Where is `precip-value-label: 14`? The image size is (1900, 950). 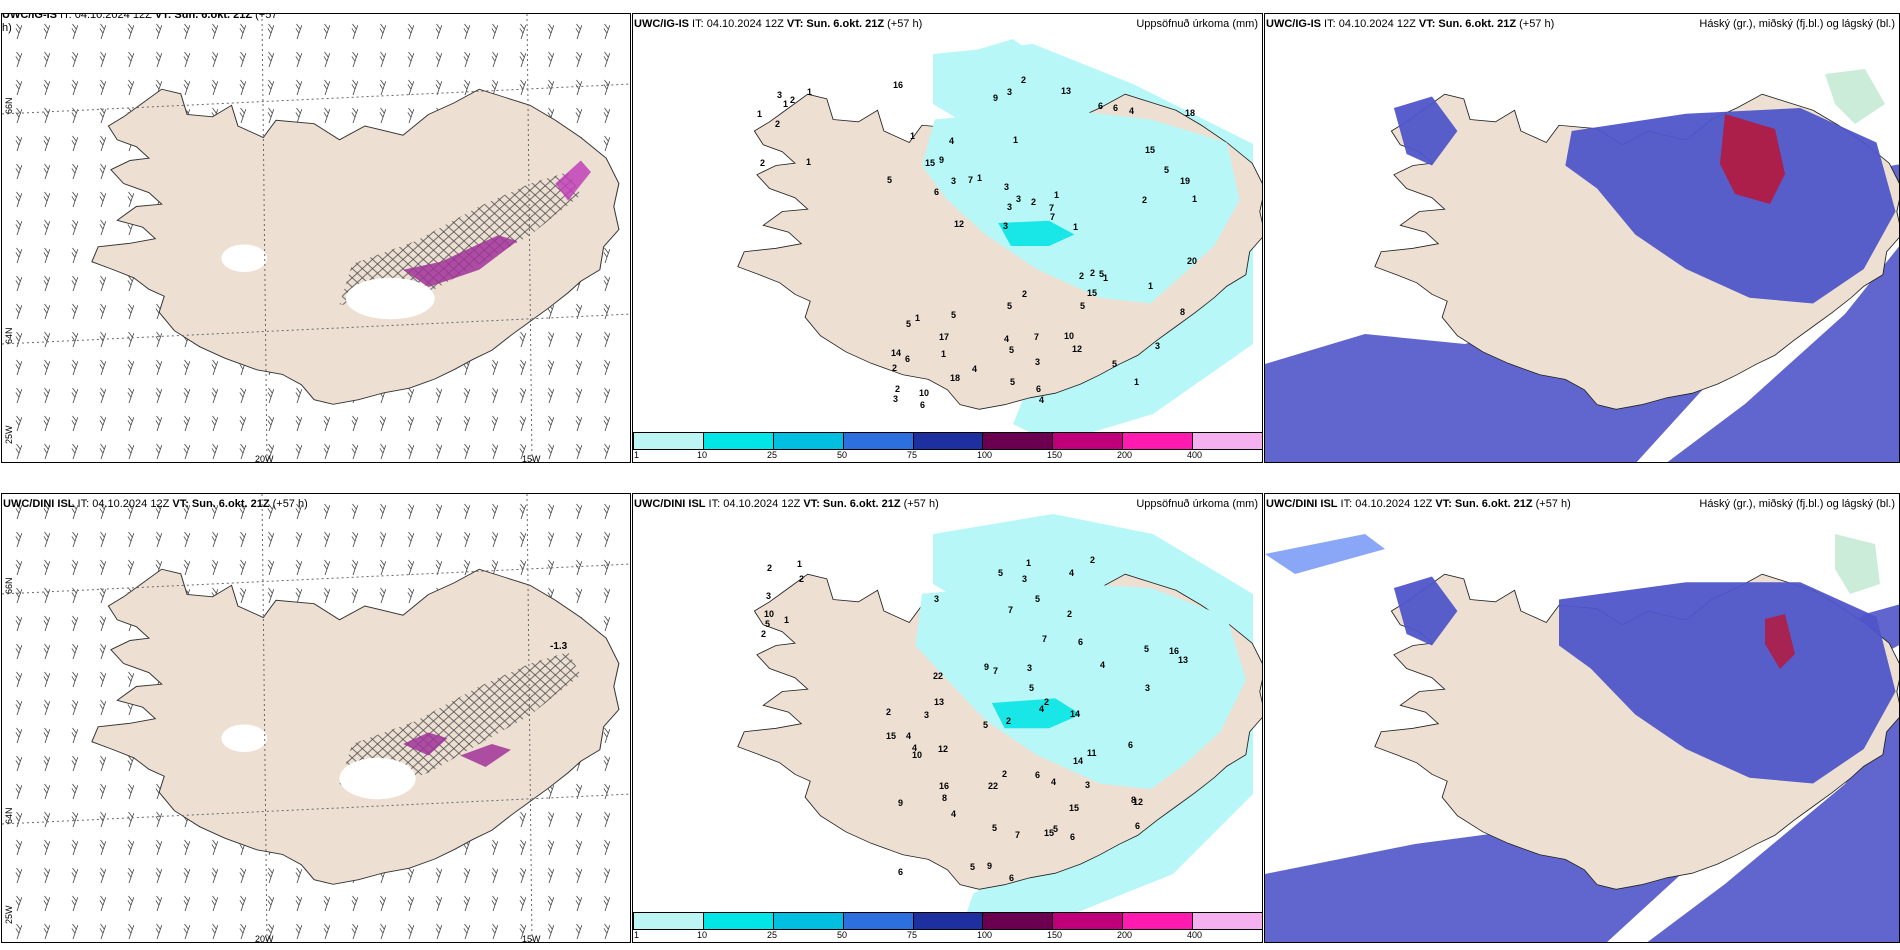 precip-value-label: 14 is located at coordinates (1078, 761).